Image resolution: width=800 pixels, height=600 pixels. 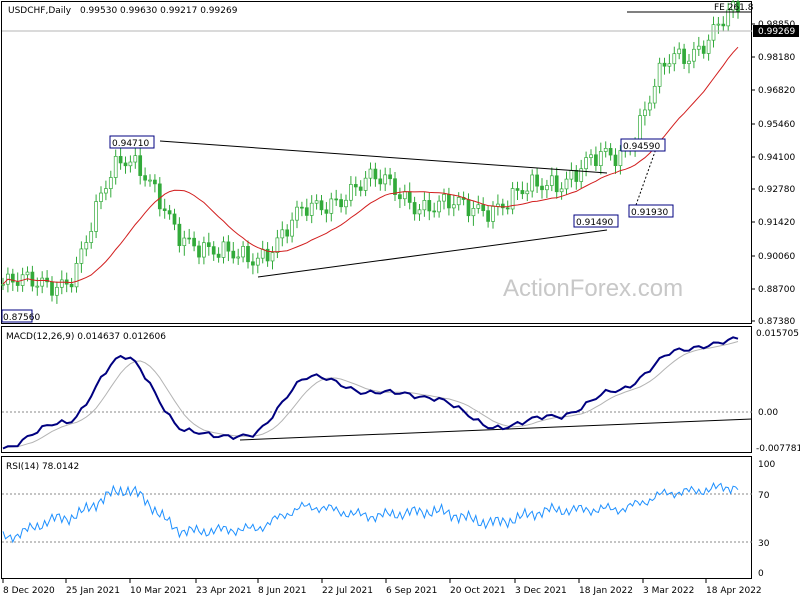 What do you see at coordinates (370, 512) in the screenshot?
I see `rsi-line` at bounding box center [370, 512].